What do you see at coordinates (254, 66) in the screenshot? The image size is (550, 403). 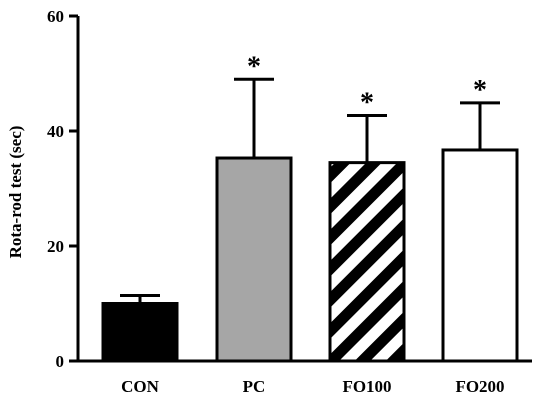 I see `significance-star-pc: *` at bounding box center [254, 66].